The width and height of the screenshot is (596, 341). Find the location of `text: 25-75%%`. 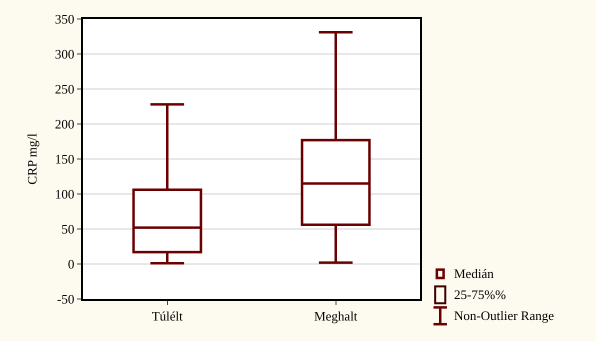

text: 25-75%% is located at coordinates (480, 294).